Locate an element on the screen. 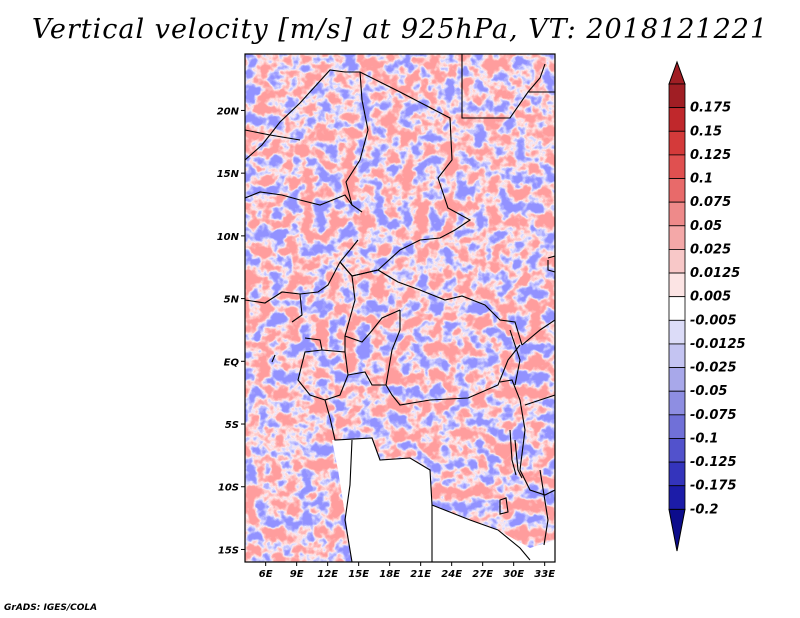 The width and height of the screenshot is (800, 618). colorbar-label: 0.05 is located at coordinates (706, 226).